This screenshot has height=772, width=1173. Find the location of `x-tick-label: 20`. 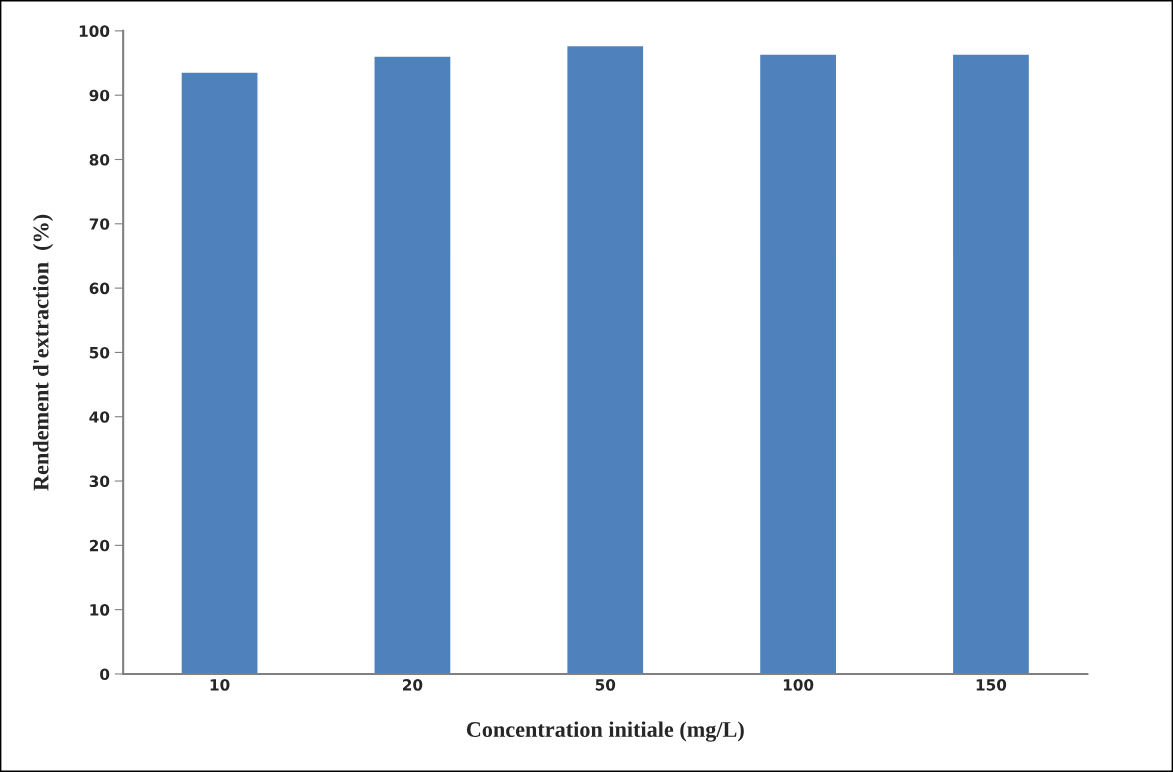

x-tick-label: 20 is located at coordinates (413, 685).